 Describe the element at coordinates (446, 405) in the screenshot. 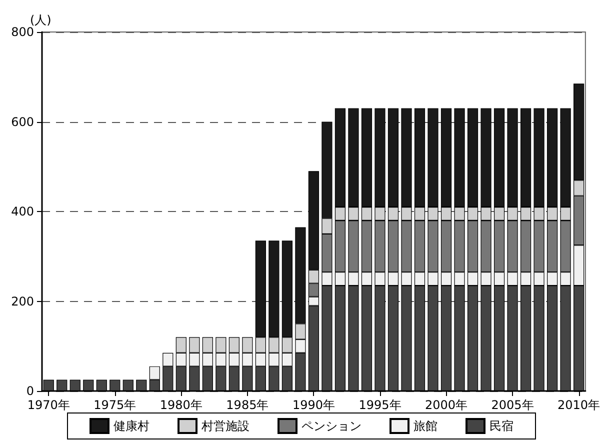

I see `x-tick-label: 2000年` at that location.